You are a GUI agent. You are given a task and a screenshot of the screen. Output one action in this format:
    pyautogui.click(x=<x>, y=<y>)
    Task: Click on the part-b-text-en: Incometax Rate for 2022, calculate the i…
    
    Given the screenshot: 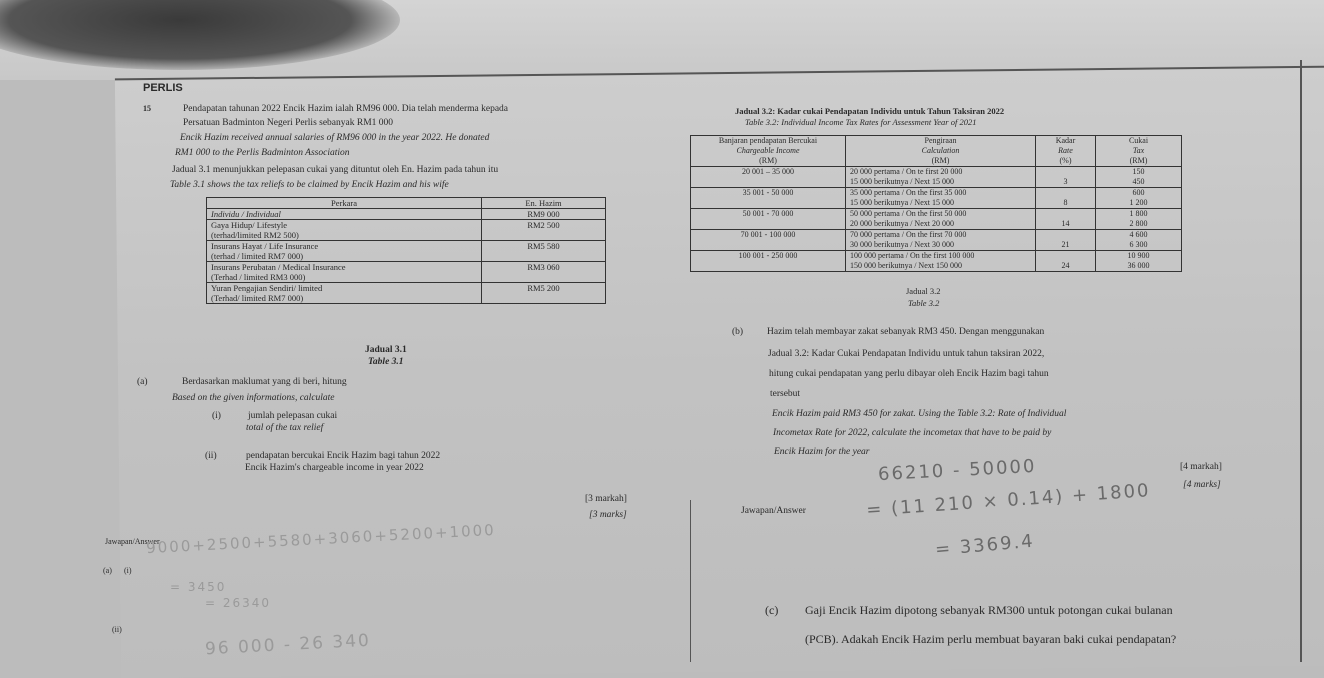 What is the action you would take?
    pyautogui.click(x=912, y=433)
    